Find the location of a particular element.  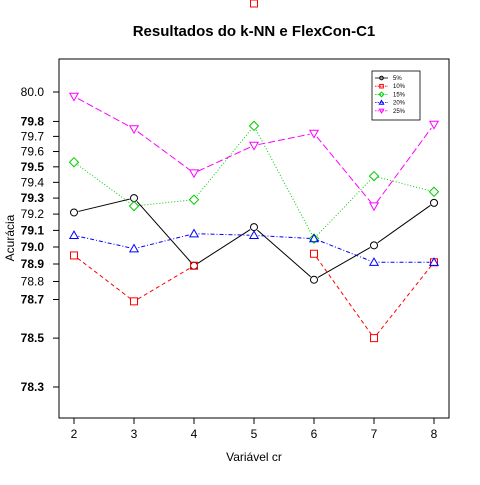

legend: 5% 10% 15% 20% 25% is located at coordinates (396, 95).